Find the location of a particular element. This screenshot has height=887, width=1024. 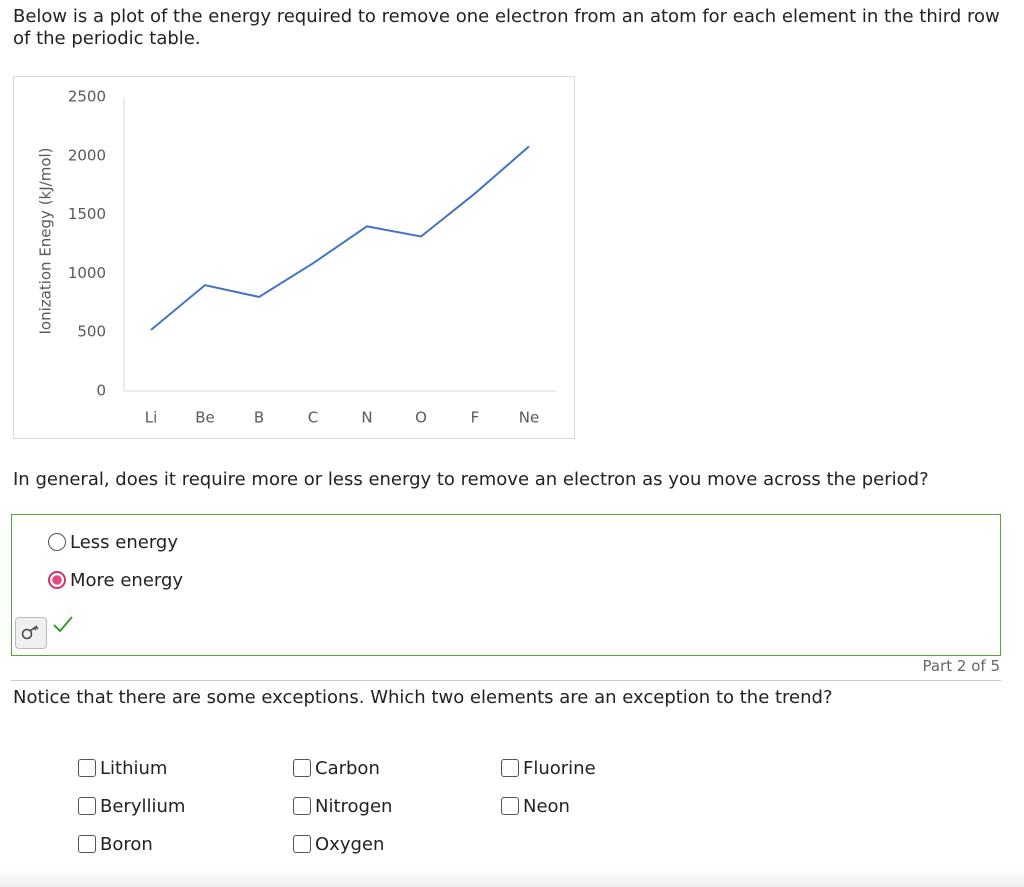

option: Beryllium is located at coordinates (185, 806).